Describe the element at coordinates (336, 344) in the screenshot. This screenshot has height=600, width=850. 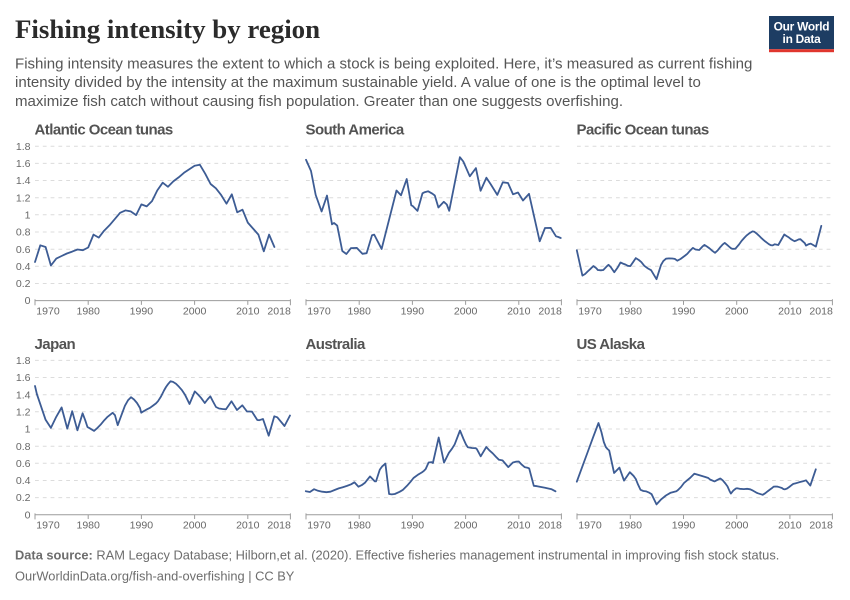
I see `svg-text: Australia` at that location.